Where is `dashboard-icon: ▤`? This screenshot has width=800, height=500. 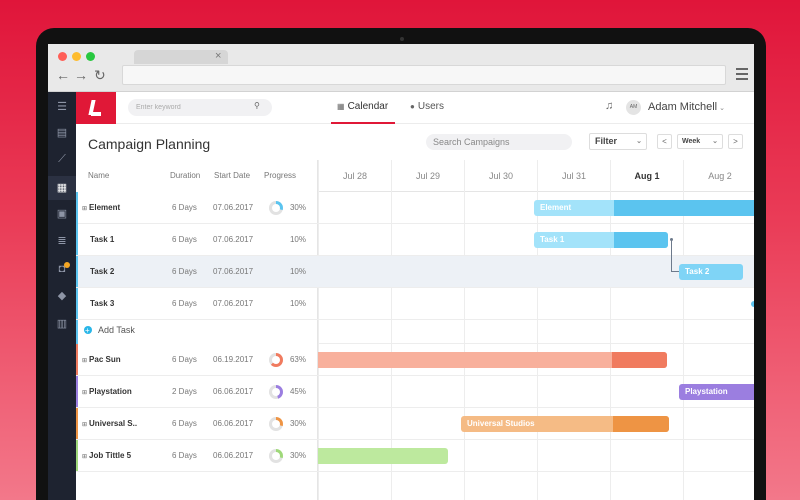 dashboard-icon: ▤ is located at coordinates (62, 133).